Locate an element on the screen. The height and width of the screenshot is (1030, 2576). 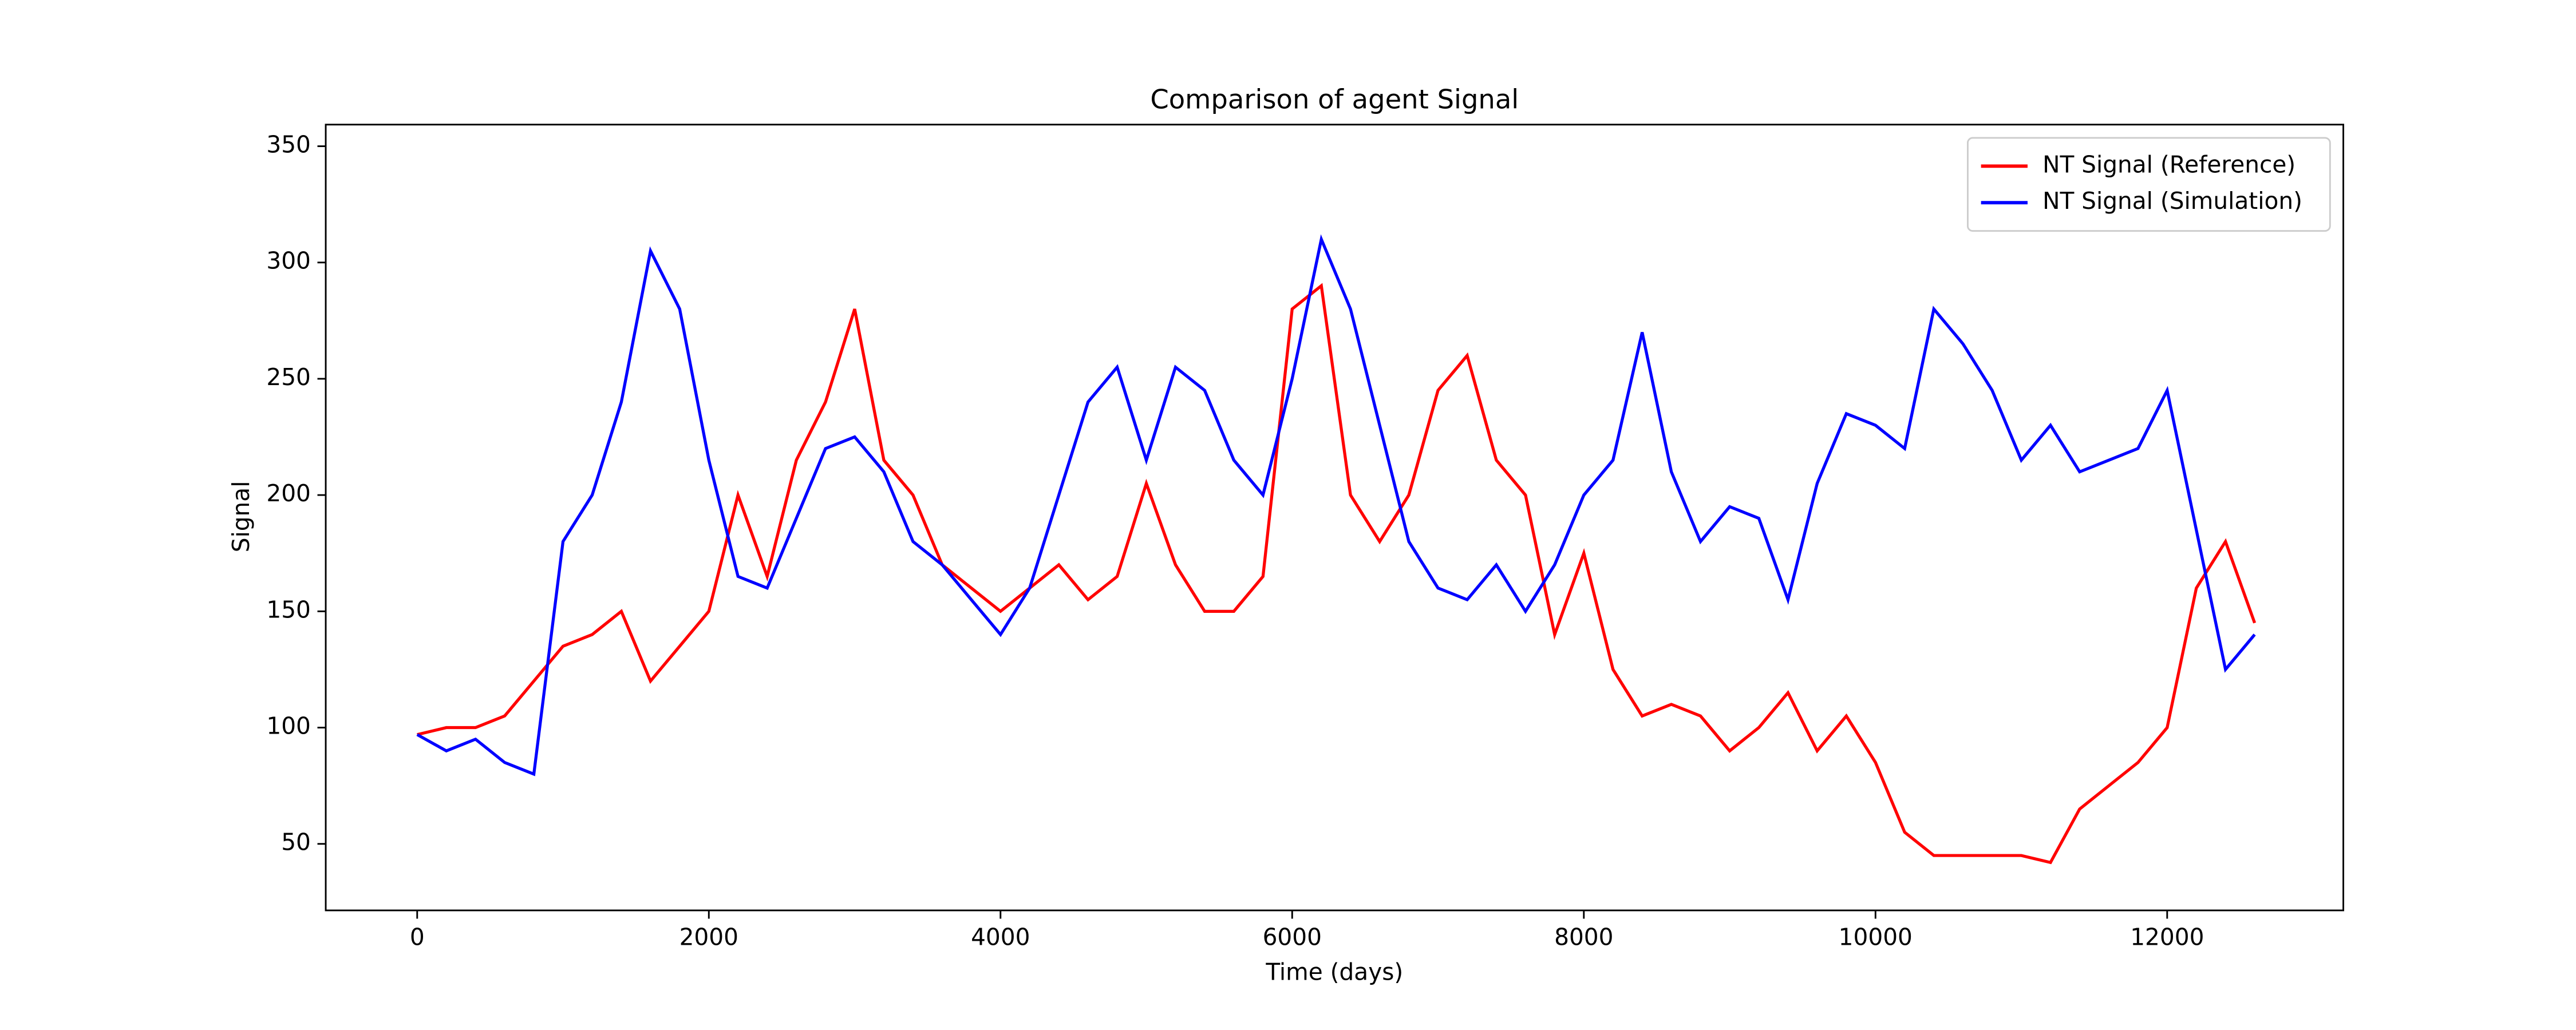
x-tick-label: 12000 is located at coordinates (2167, 936).